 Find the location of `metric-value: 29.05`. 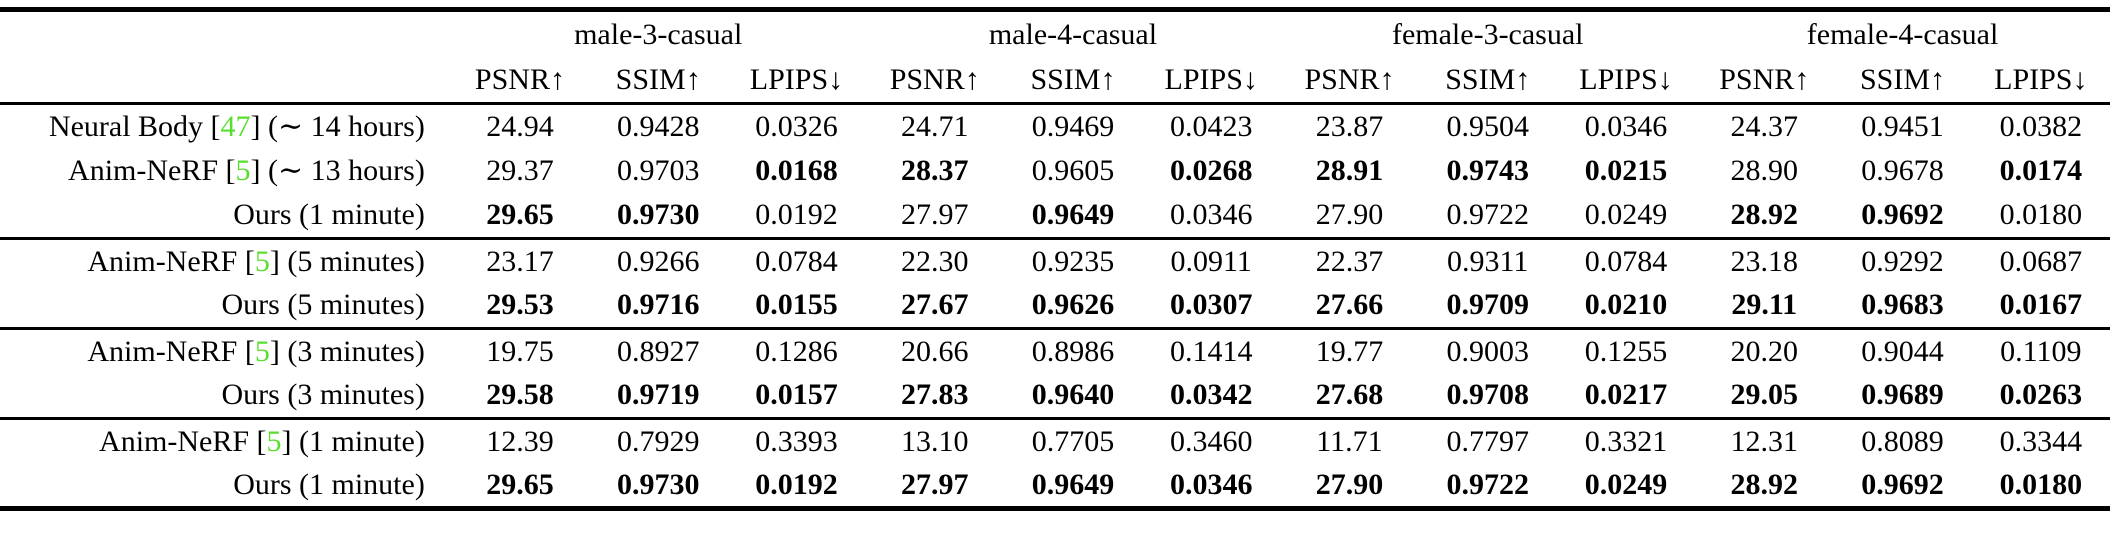

metric-value: 29.05 is located at coordinates (1764, 395).